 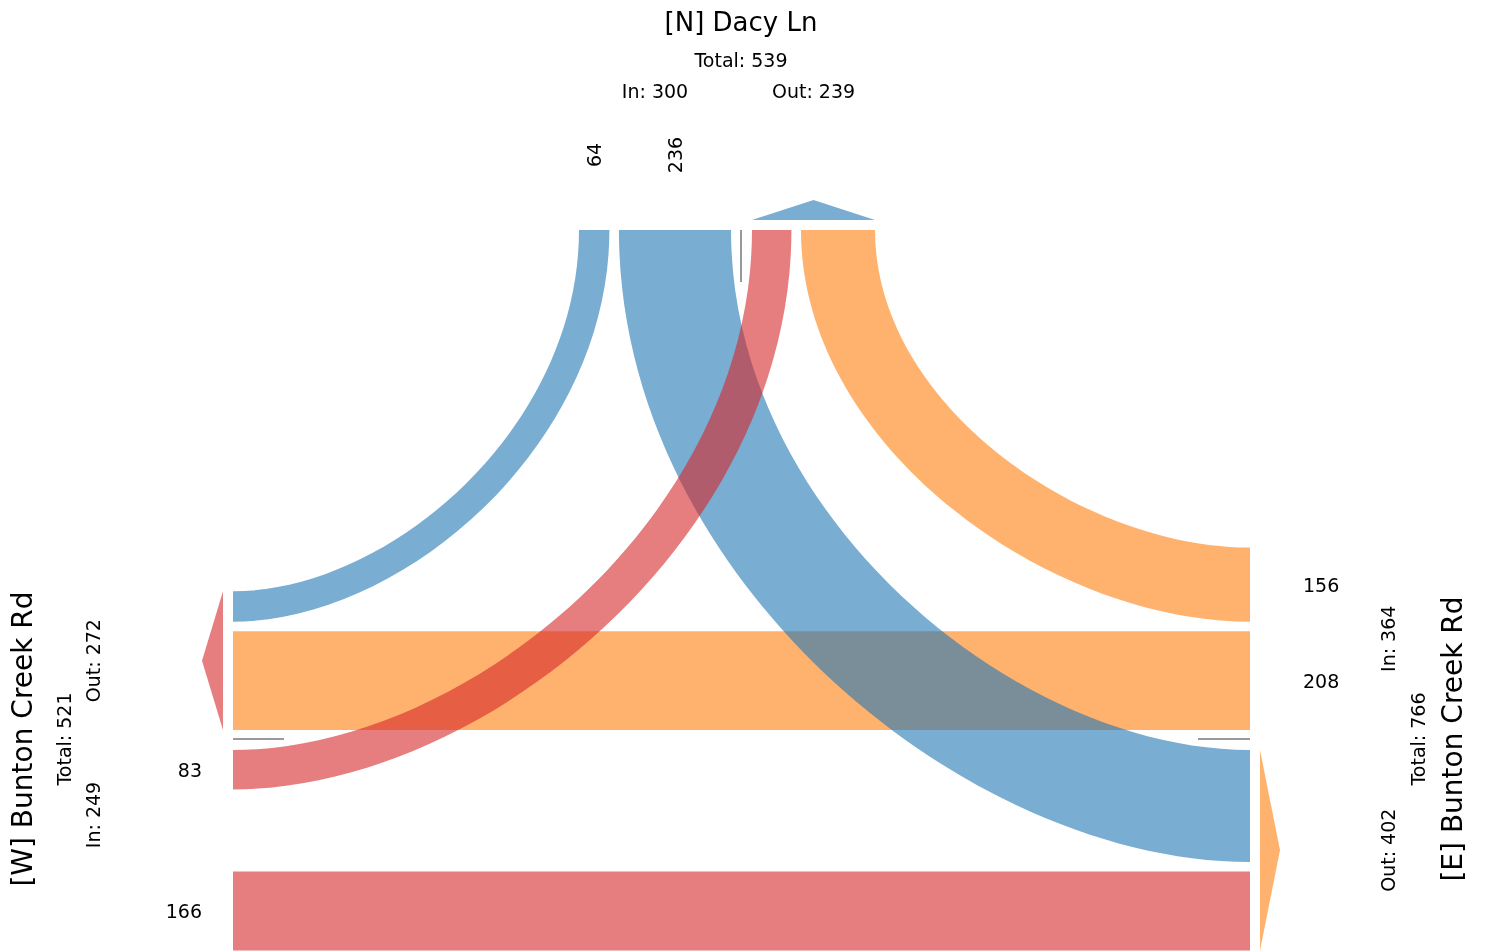 What do you see at coordinates (189, 769) in the screenshot?
I see `data-label: 83` at bounding box center [189, 769].